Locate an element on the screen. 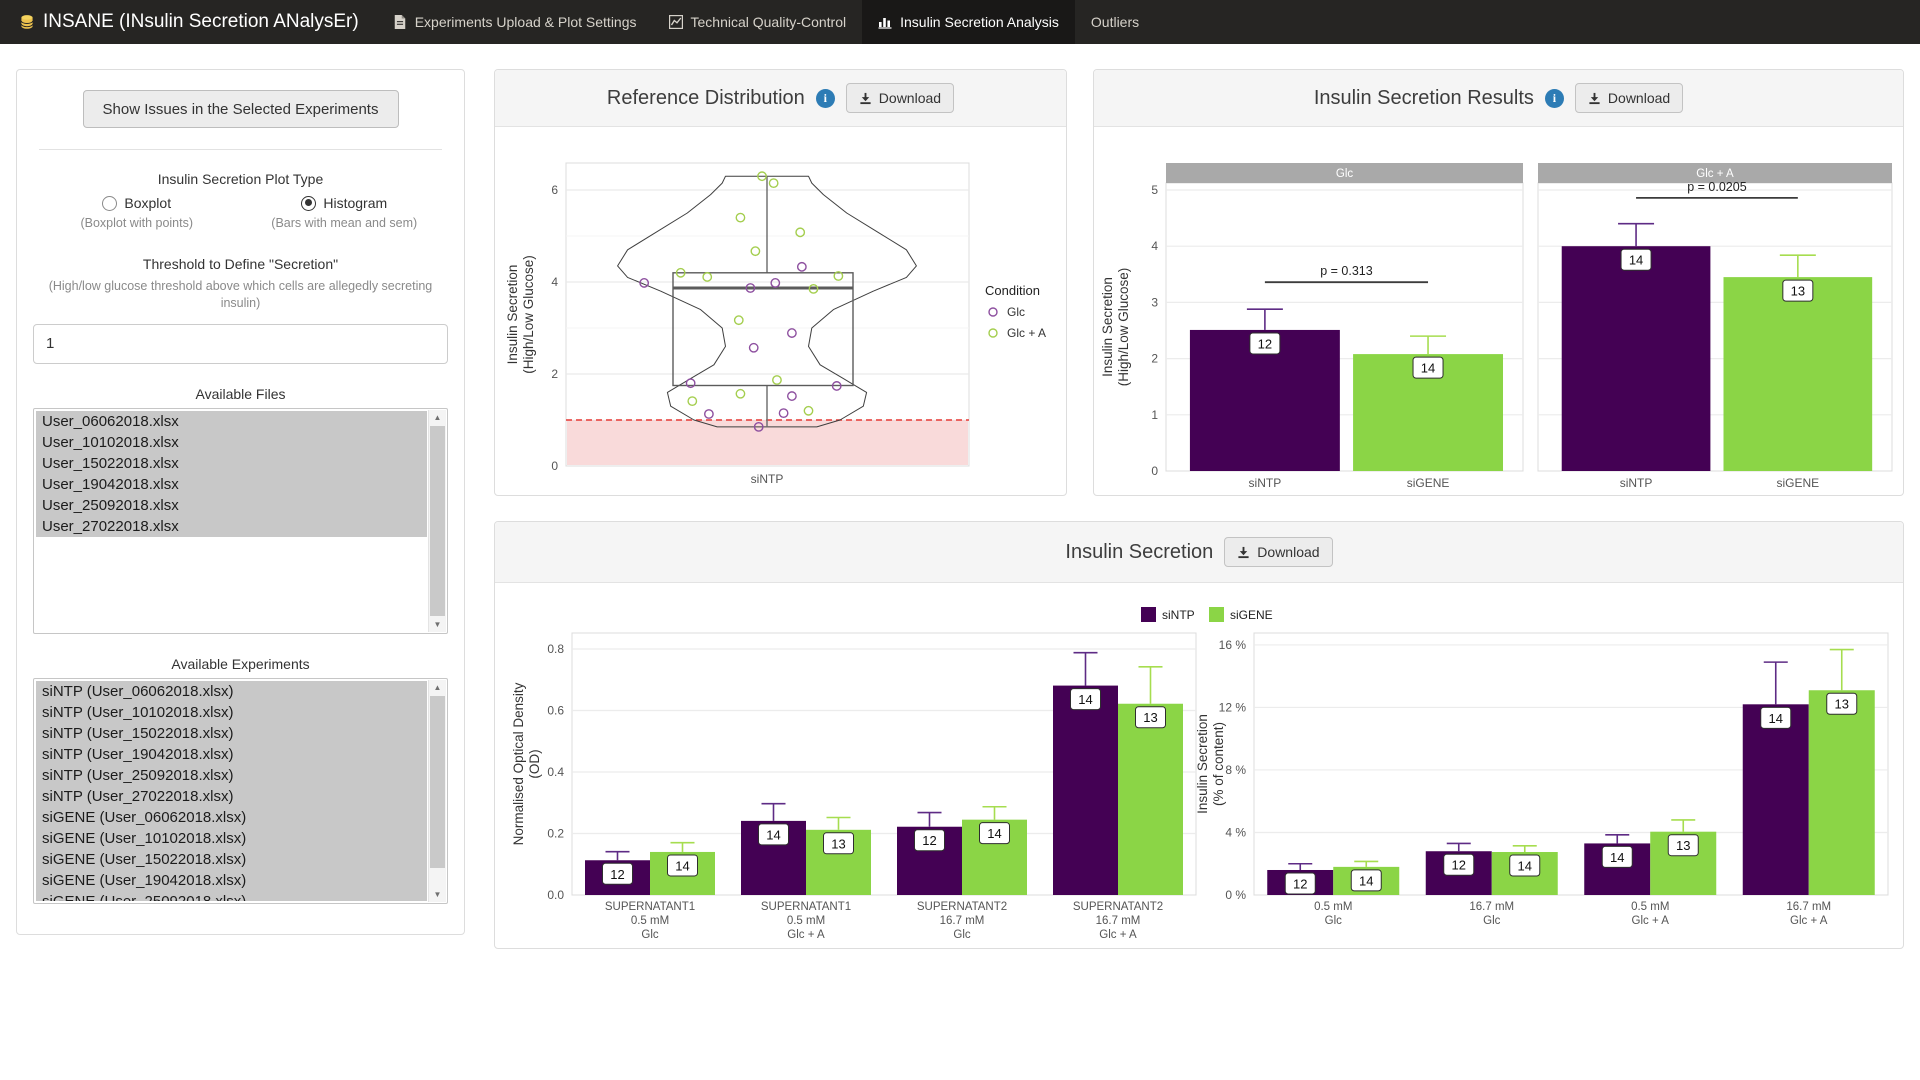  tab-insulin-secretion-analysis: Insulin Secretion Analysis is located at coordinates (968, 22).